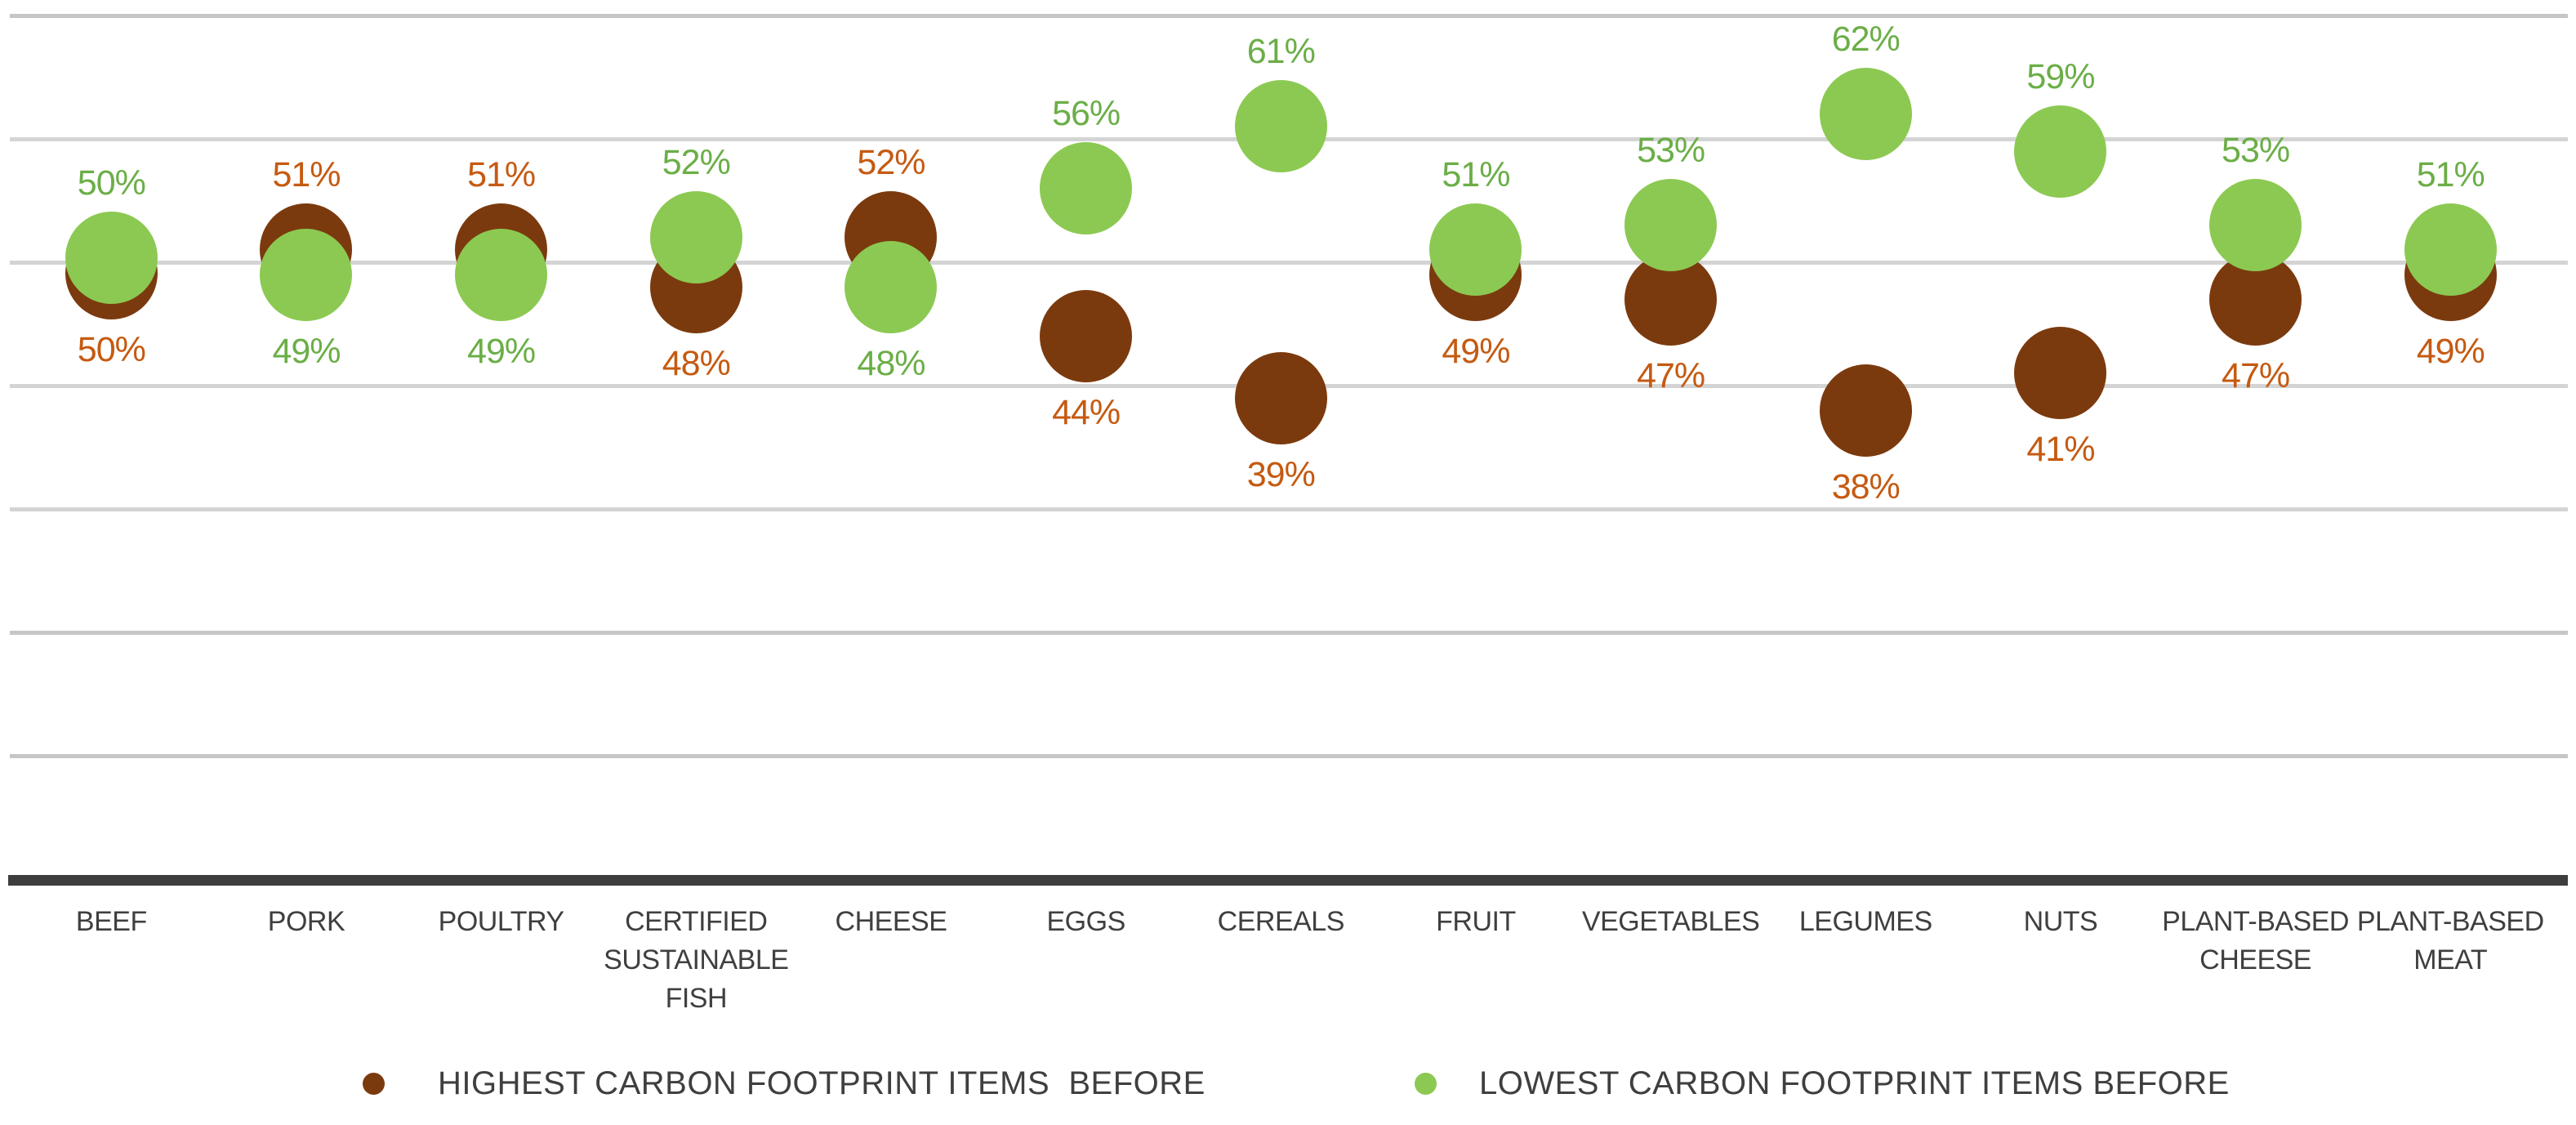 The height and width of the screenshot is (1125, 2576). What do you see at coordinates (1086, 921) in the screenshot?
I see `category-label-eggs: EGGS` at bounding box center [1086, 921].